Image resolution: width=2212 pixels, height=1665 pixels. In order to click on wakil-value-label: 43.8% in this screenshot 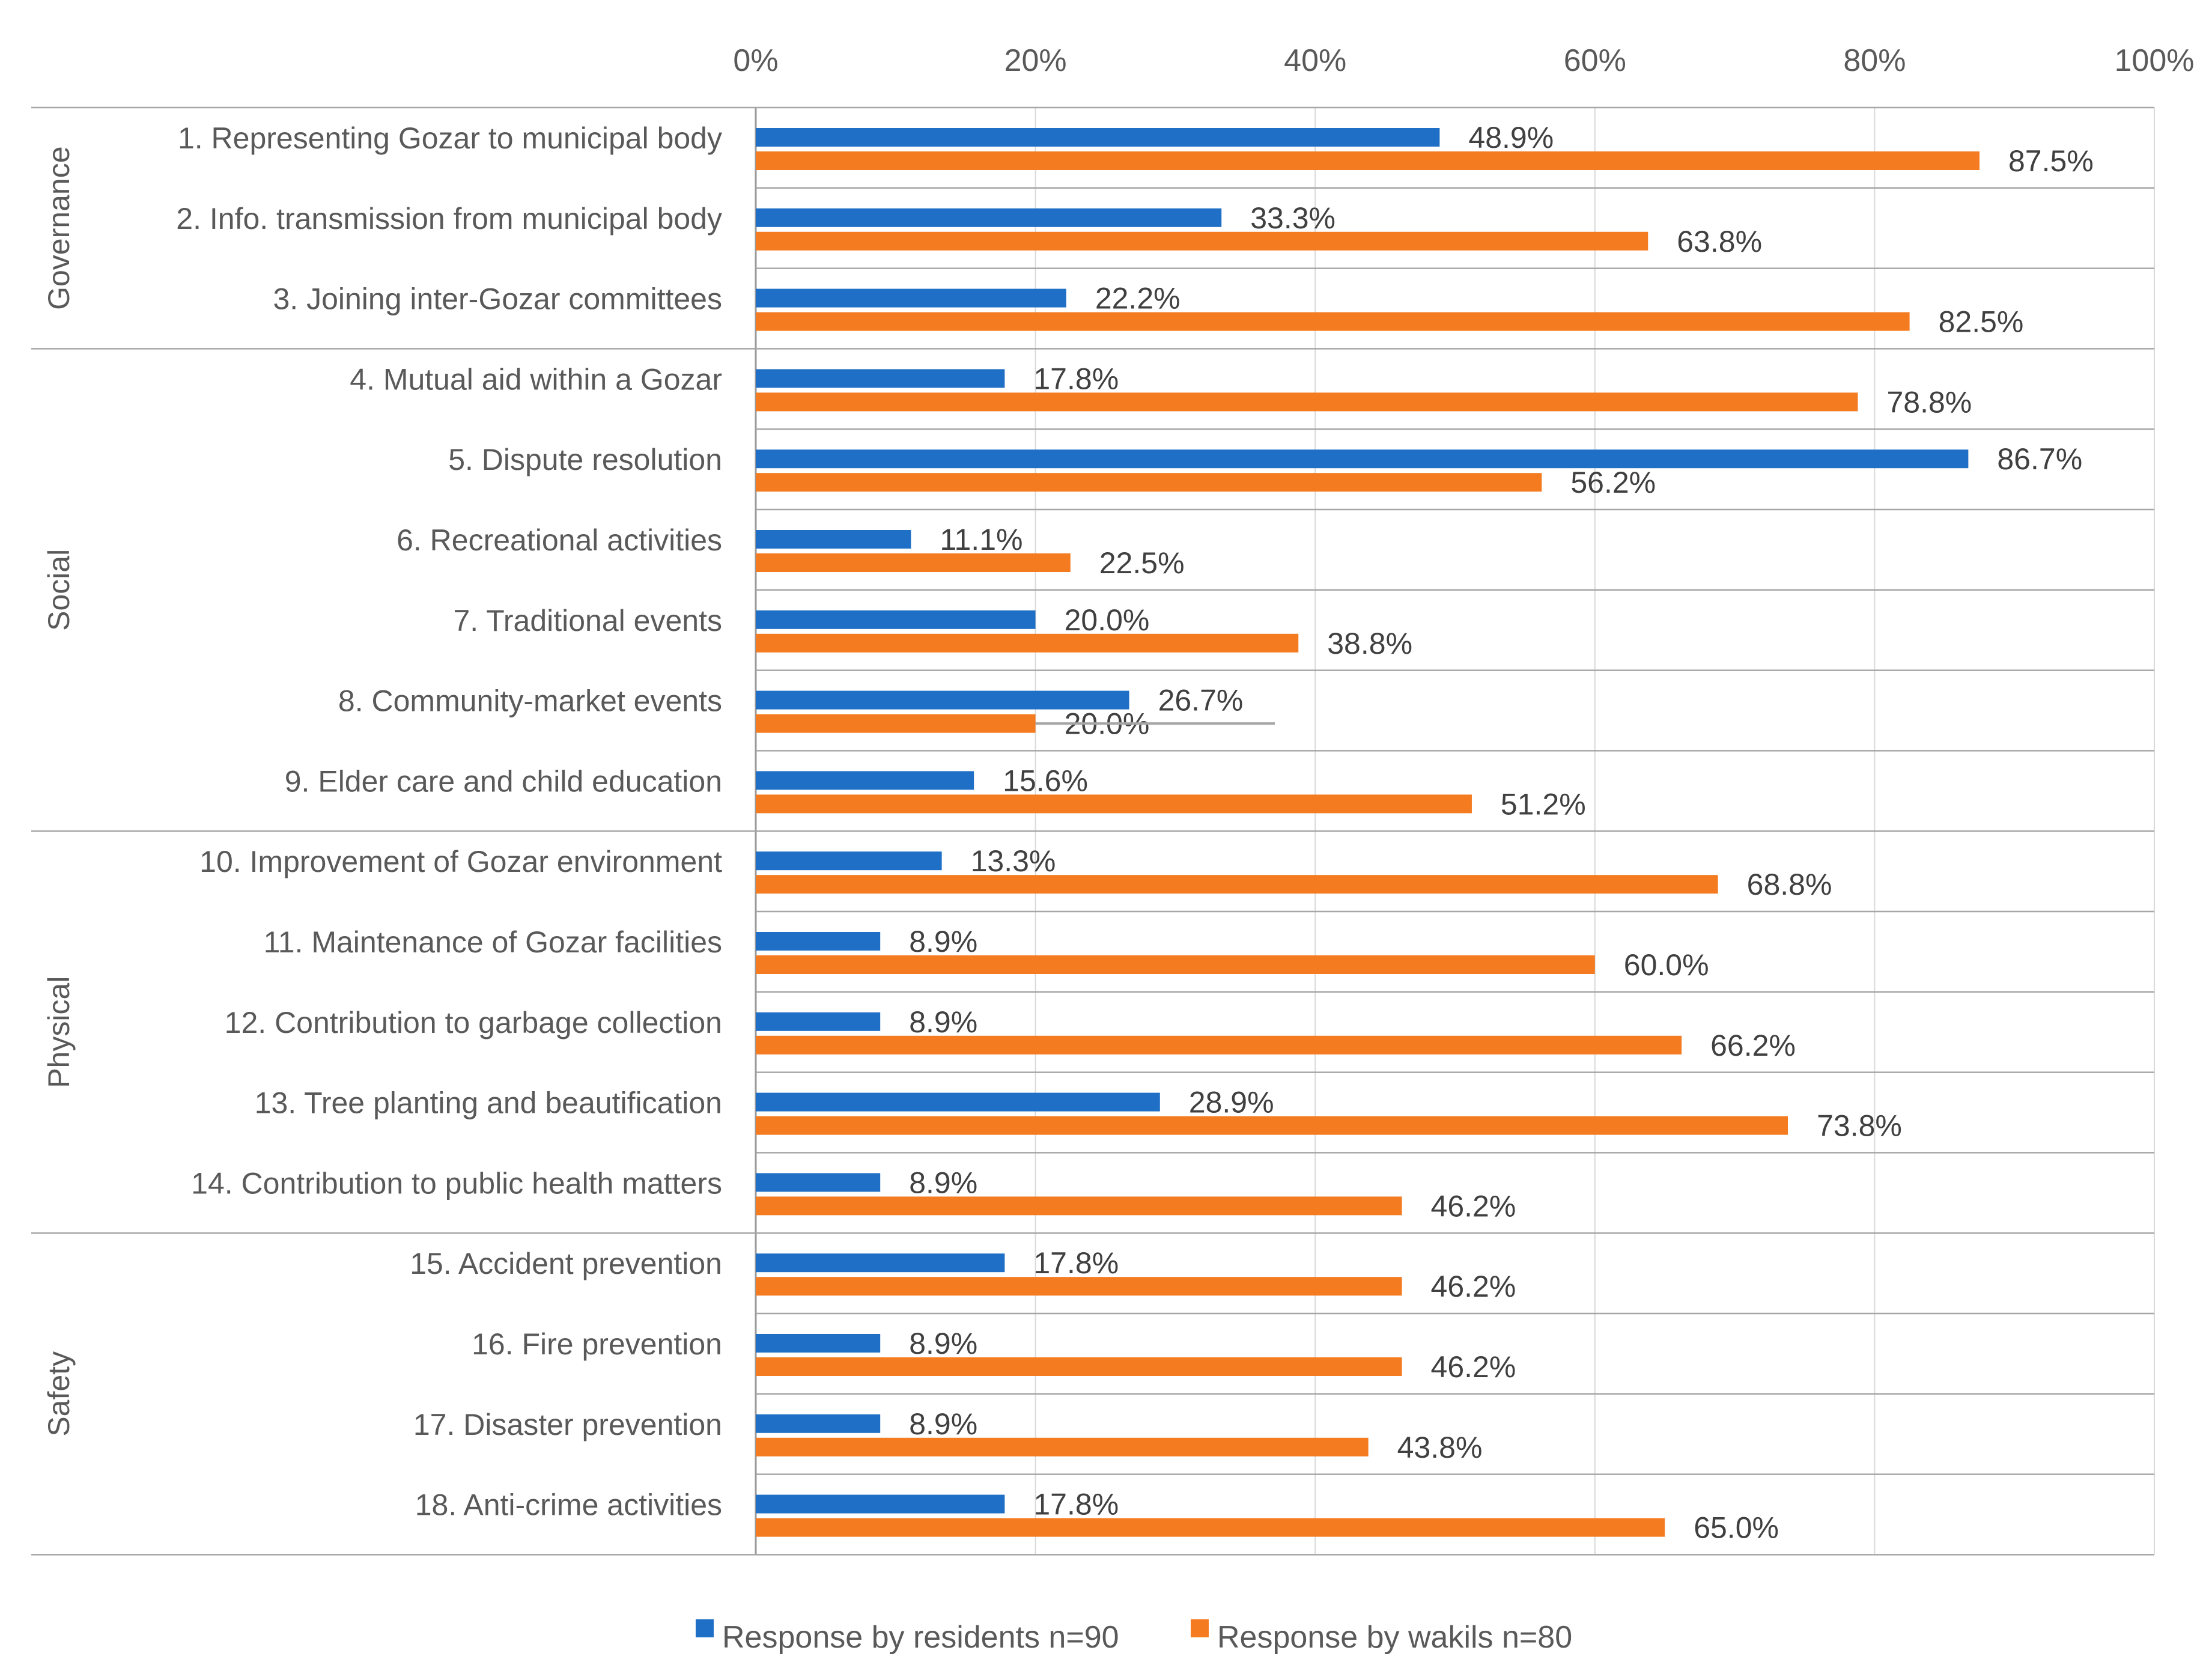, I will do `click(1440, 1447)`.